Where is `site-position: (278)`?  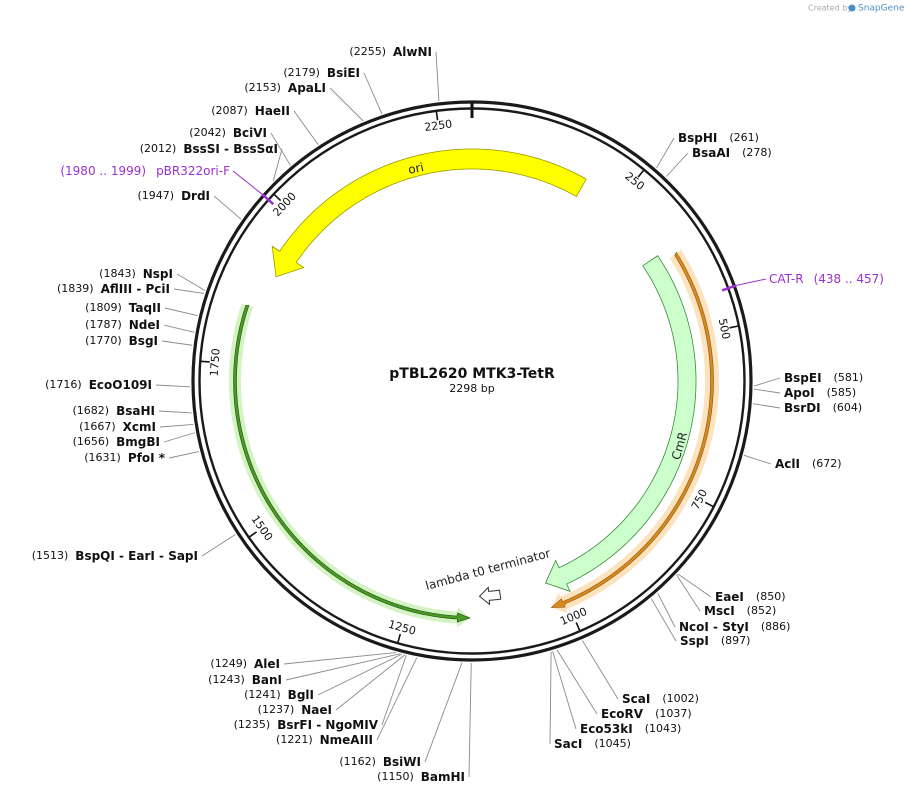
site-position: (278) is located at coordinates (757, 152).